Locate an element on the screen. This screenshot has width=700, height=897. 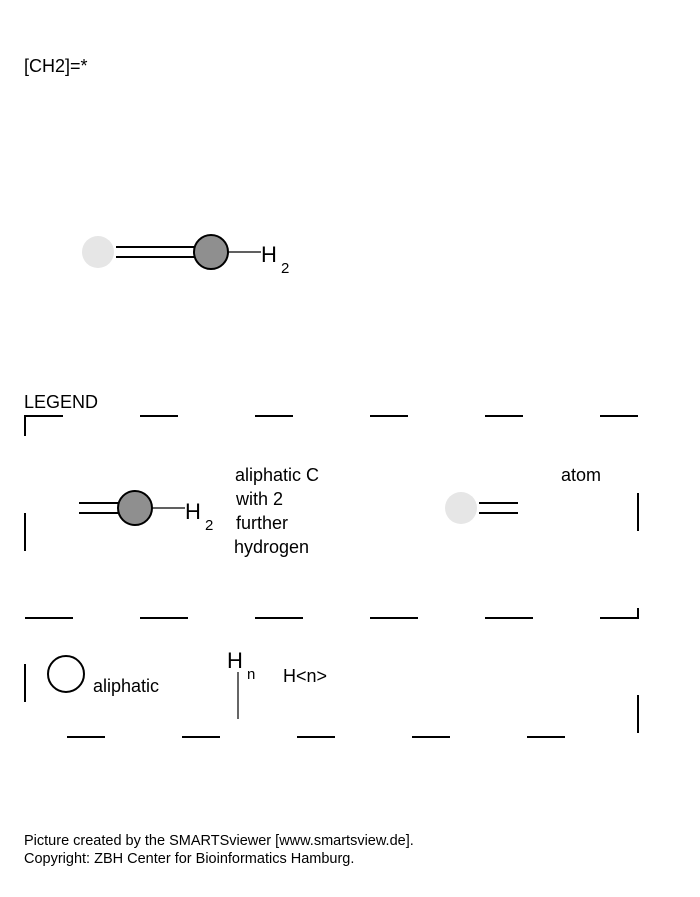
smarts-string: [CH2]=* is located at coordinates (56, 66).